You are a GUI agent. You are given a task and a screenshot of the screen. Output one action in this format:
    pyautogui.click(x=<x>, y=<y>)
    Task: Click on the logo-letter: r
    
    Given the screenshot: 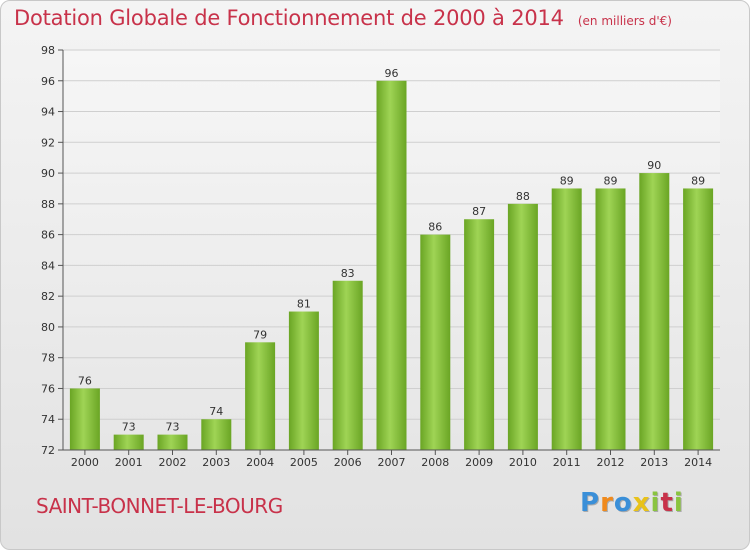 What is the action you would take?
    pyautogui.click(x=607, y=503)
    